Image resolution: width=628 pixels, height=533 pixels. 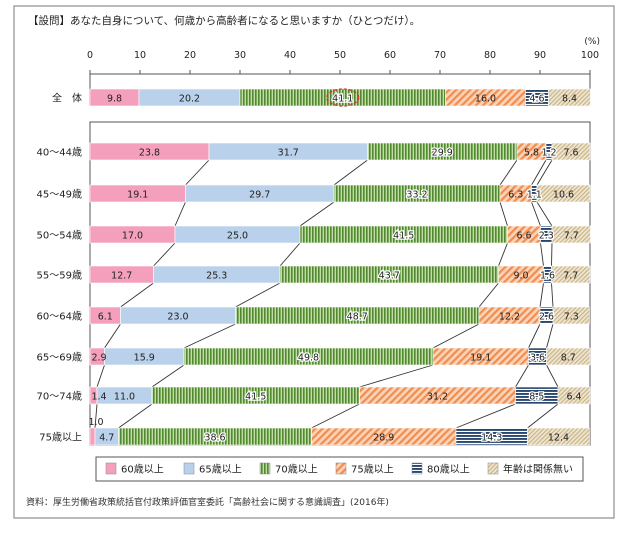 What do you see at coordinates (491, 438) in the screenshot?
I see `data-label: 14.3` at bounding box center [491, 438].